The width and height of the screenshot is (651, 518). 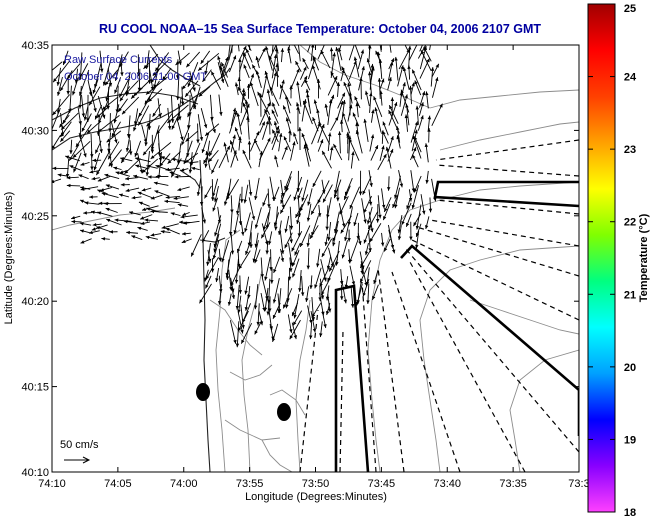 I want to click on outlined-zone, so click(x=489, y=340).